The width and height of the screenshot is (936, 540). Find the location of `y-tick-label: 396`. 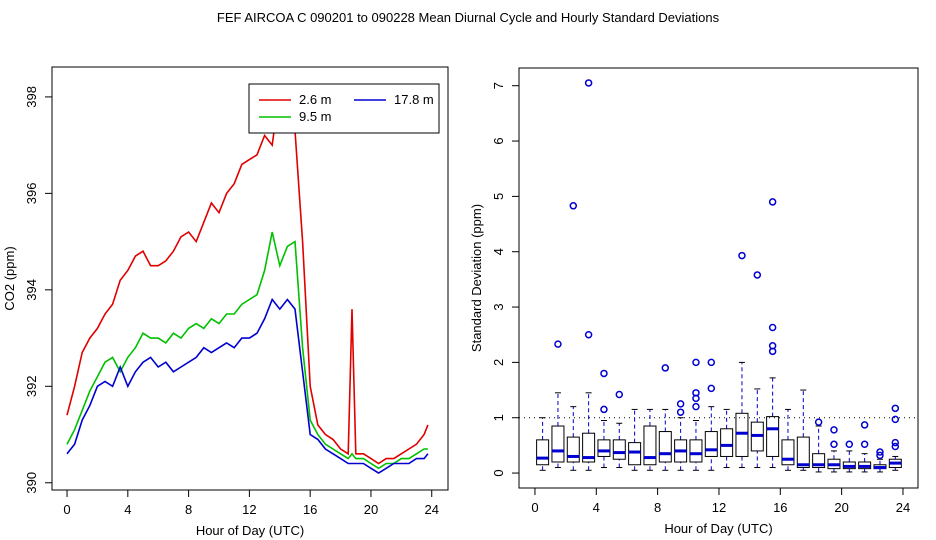

y-tick-label: 396 is located at coordinates (31, 194).